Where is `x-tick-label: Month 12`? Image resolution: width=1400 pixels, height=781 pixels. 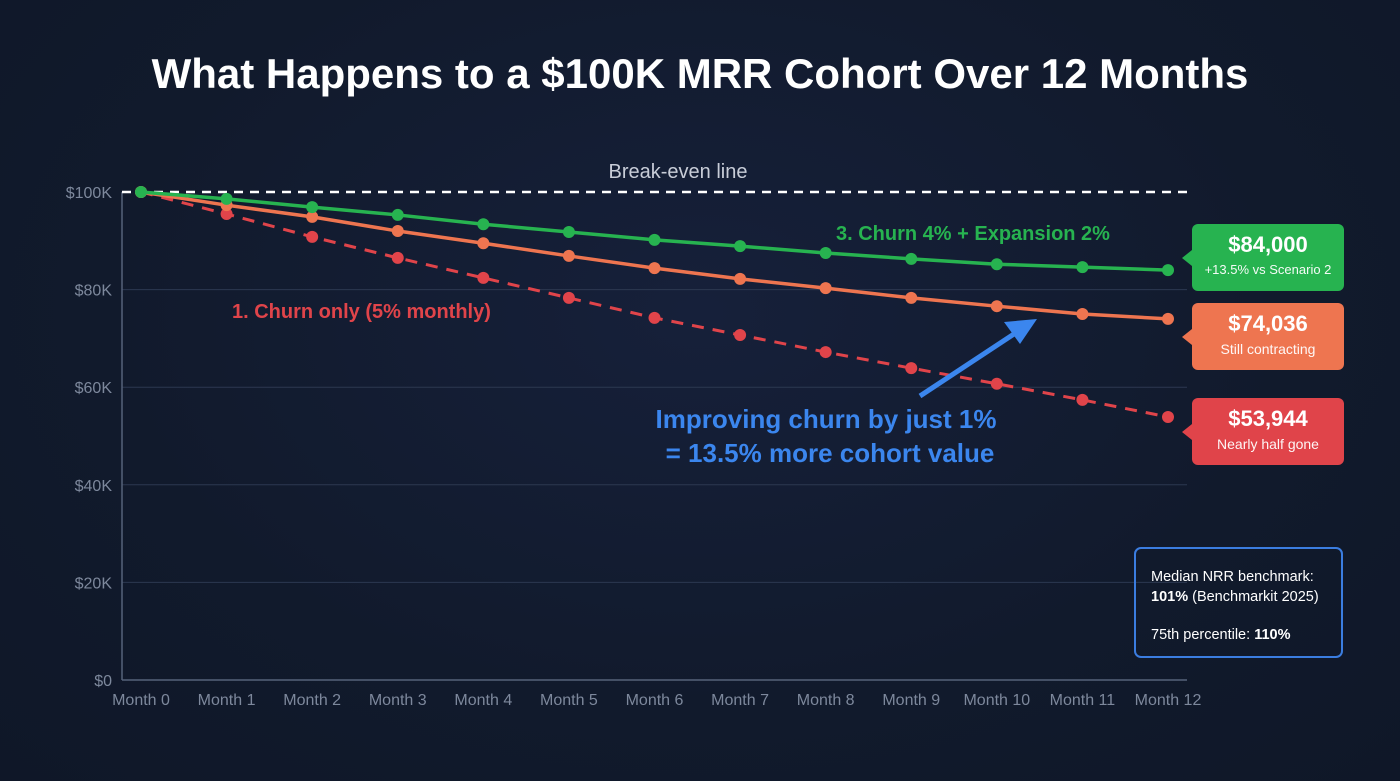
x-tick-label: Month 12 is located at coordinates (1168, 700).